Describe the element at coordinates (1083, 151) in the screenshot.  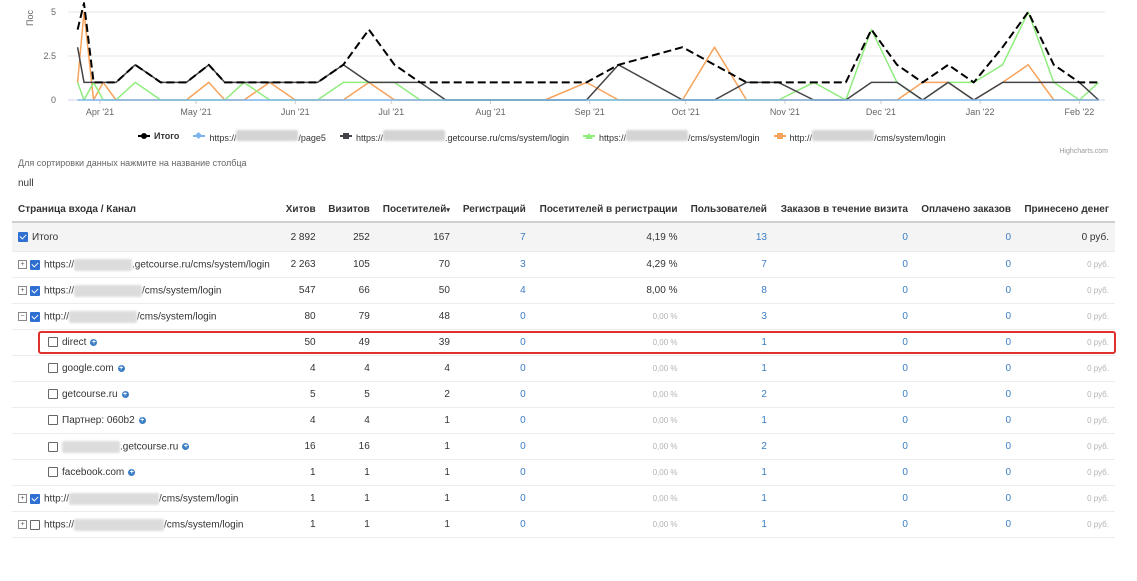
I see `highcharts-credits: Highcharts.com` at that location.